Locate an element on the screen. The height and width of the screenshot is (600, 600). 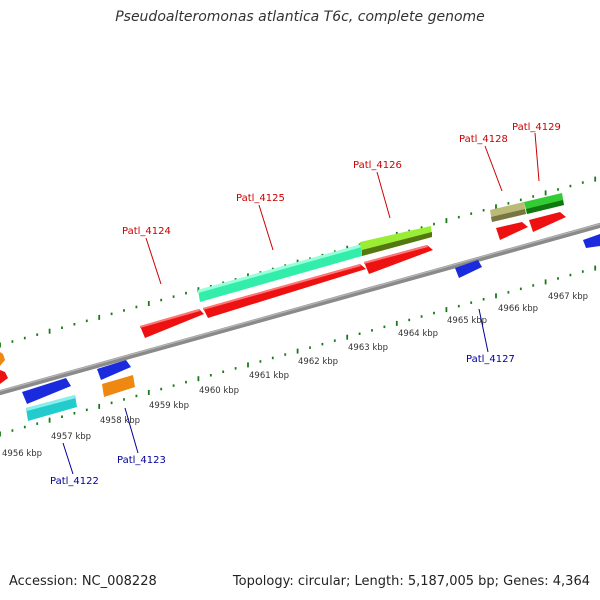
gene-patl-4126-shade is located at coordinates (396, 254).